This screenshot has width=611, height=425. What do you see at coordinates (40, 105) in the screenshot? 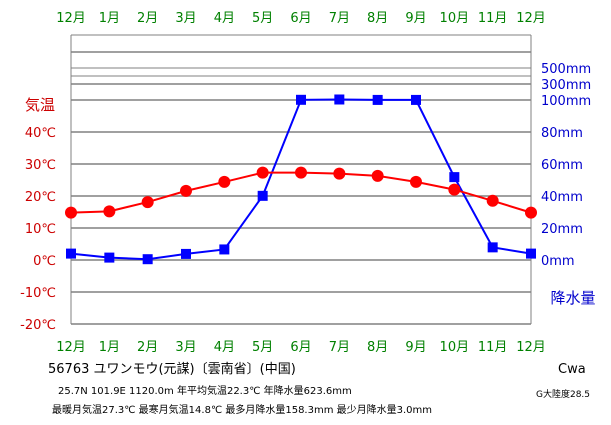
I see `temperature-axis-label: 気温` at bounding box center [40, 105].